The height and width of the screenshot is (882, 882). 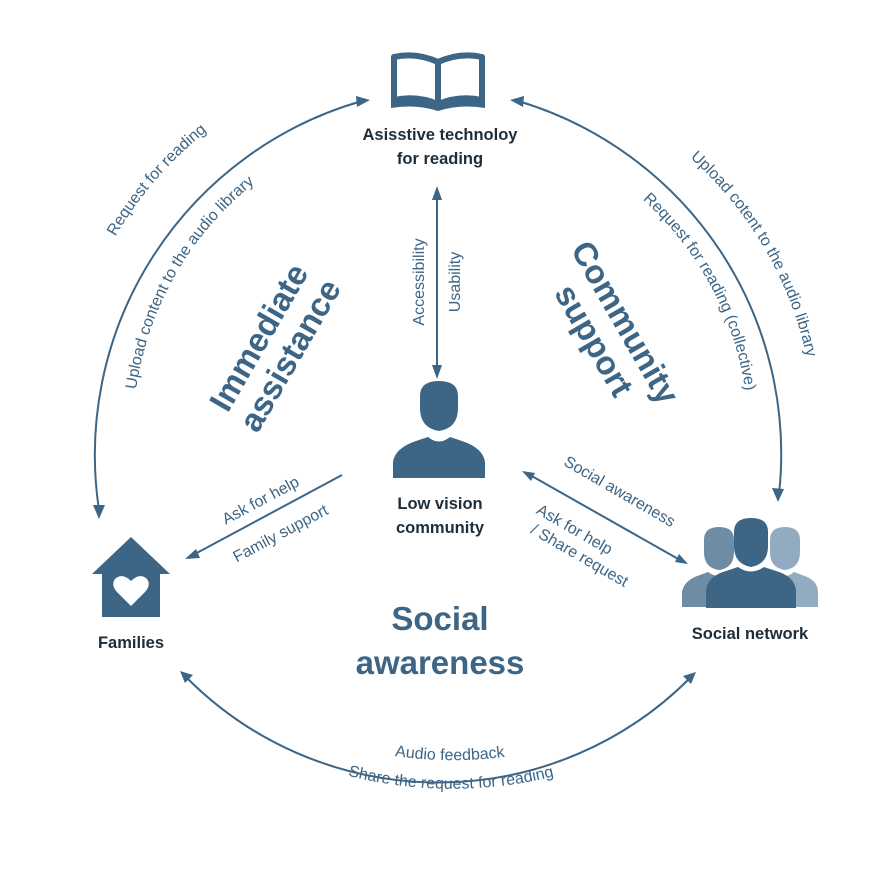 I want to click on node-community-line2: community, so click(x=440, y=528).